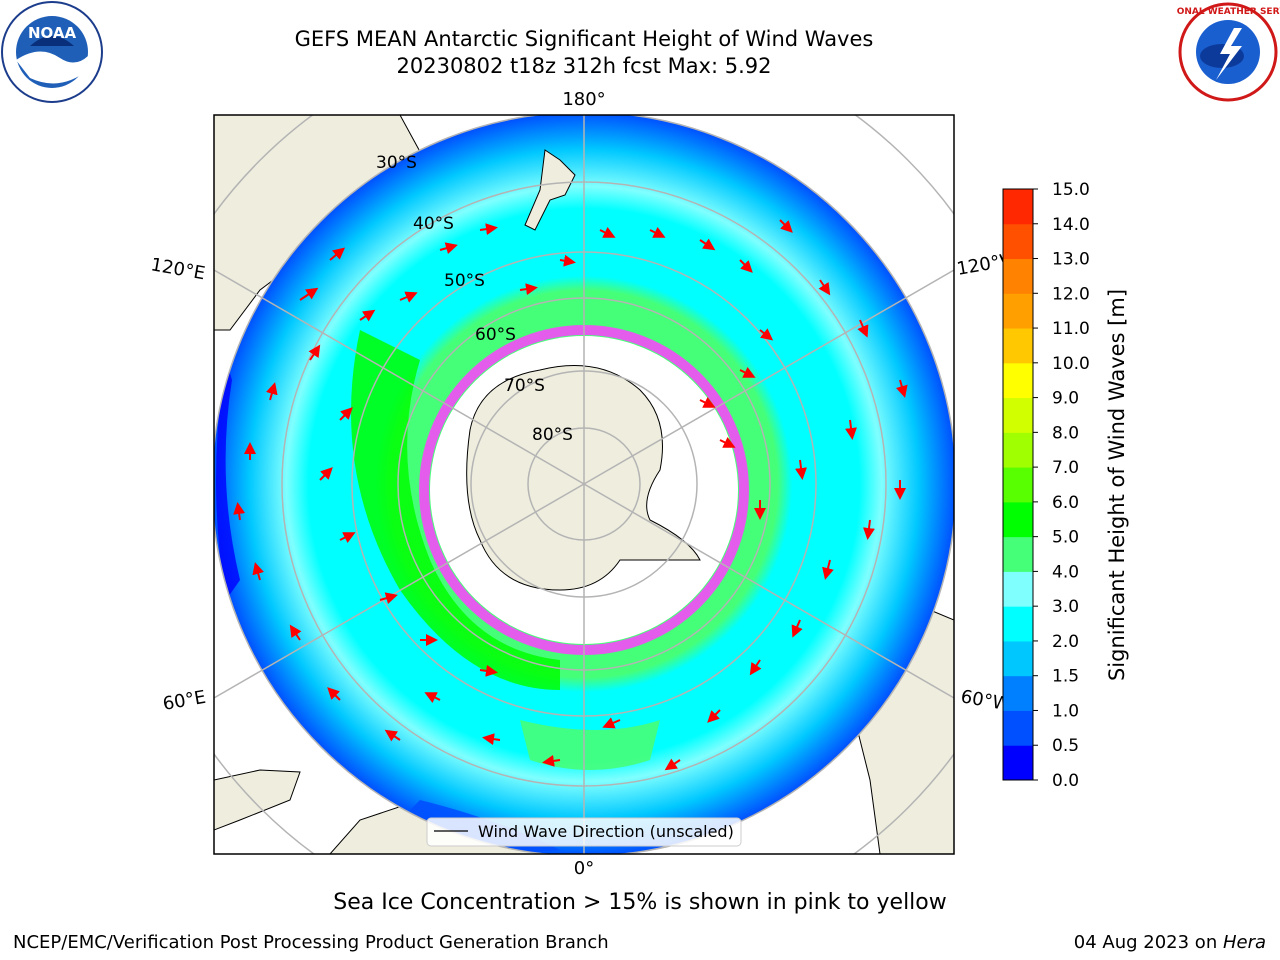  Describe the element at coordinates (1228, 12) in the screenshot. I see `nws-logo-text: NATIONAL WEATHER SERVICE` at that location.